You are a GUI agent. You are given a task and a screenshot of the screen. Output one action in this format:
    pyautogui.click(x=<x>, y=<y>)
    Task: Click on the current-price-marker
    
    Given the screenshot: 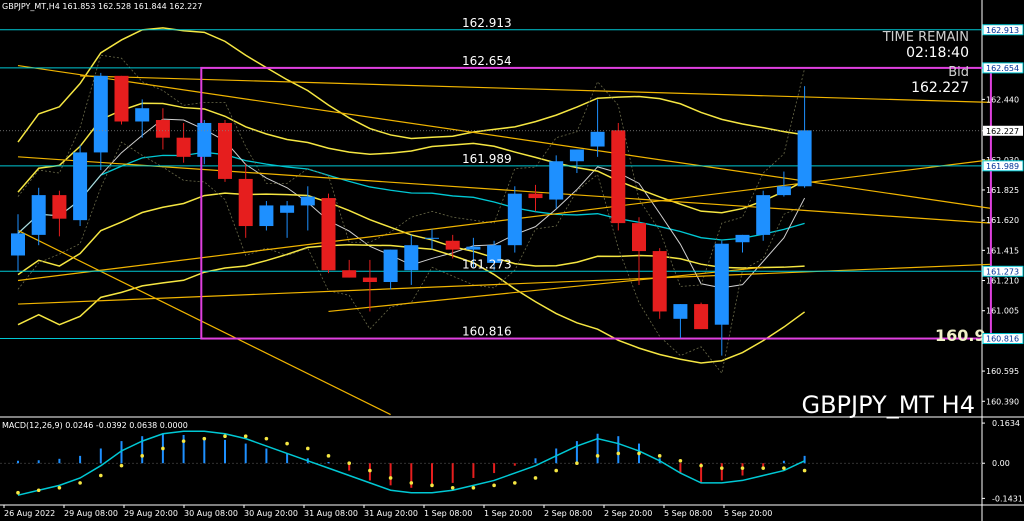 What is the action you would take?
    pyautogui.click(x=1003, y=130)
    